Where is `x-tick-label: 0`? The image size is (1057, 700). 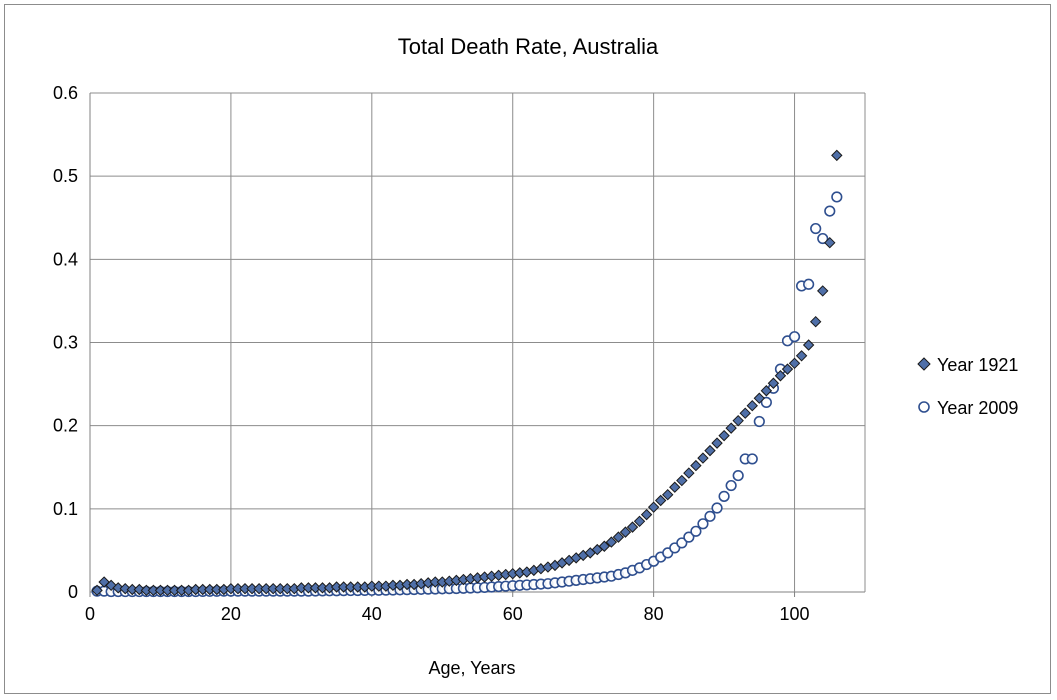 x-tick-label: 0 is located at coordinates (90, 614).